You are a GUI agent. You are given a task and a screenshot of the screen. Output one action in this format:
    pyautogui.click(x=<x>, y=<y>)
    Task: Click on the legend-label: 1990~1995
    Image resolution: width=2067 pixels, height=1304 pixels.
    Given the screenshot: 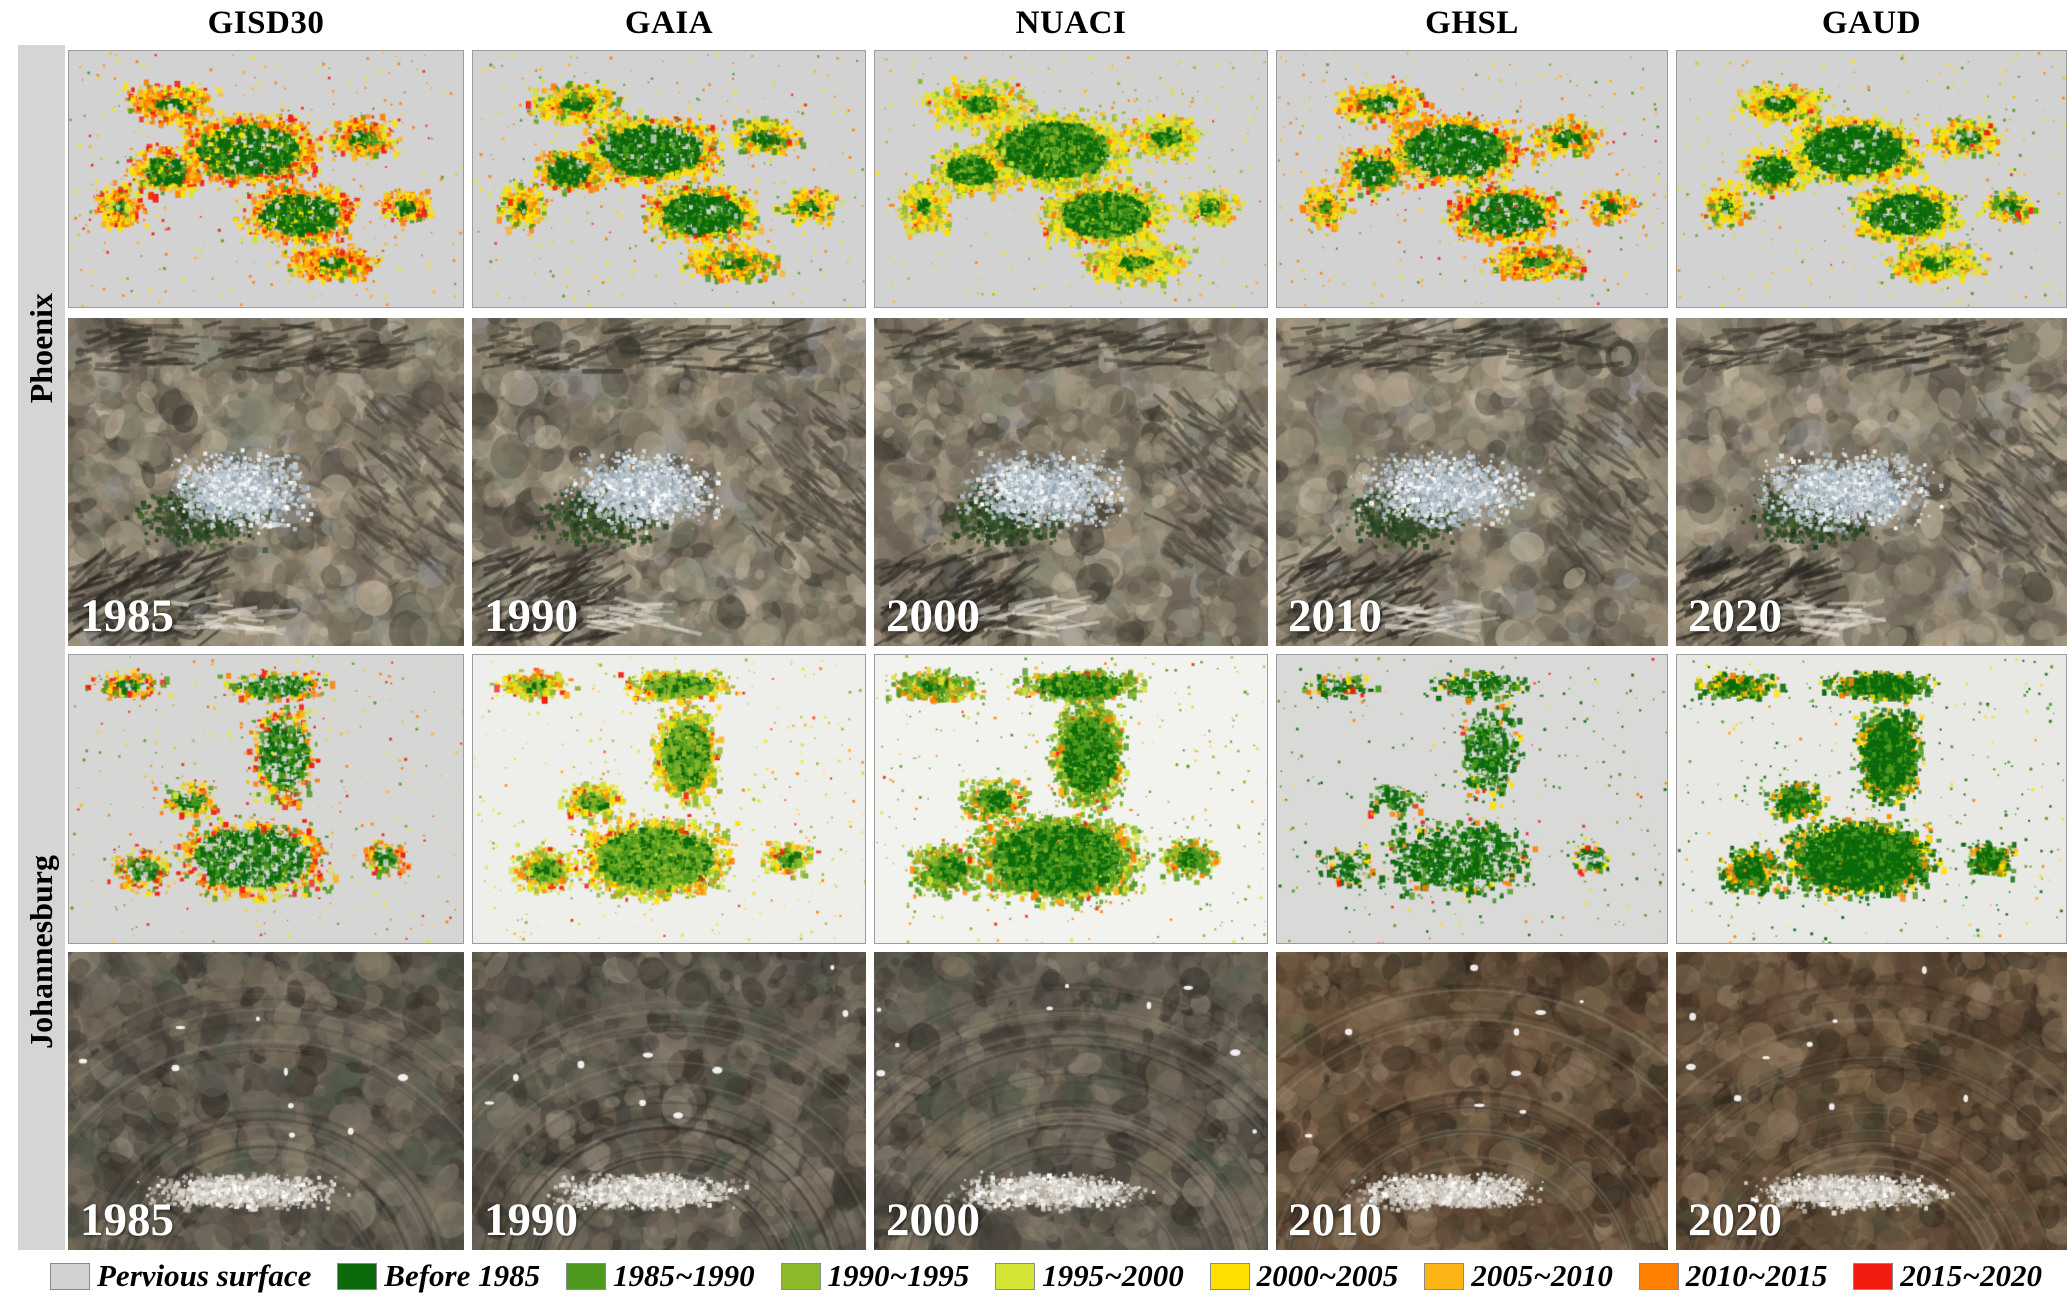 What is the action you would take?
    pyautogui.click(x=898, y=1275)
    